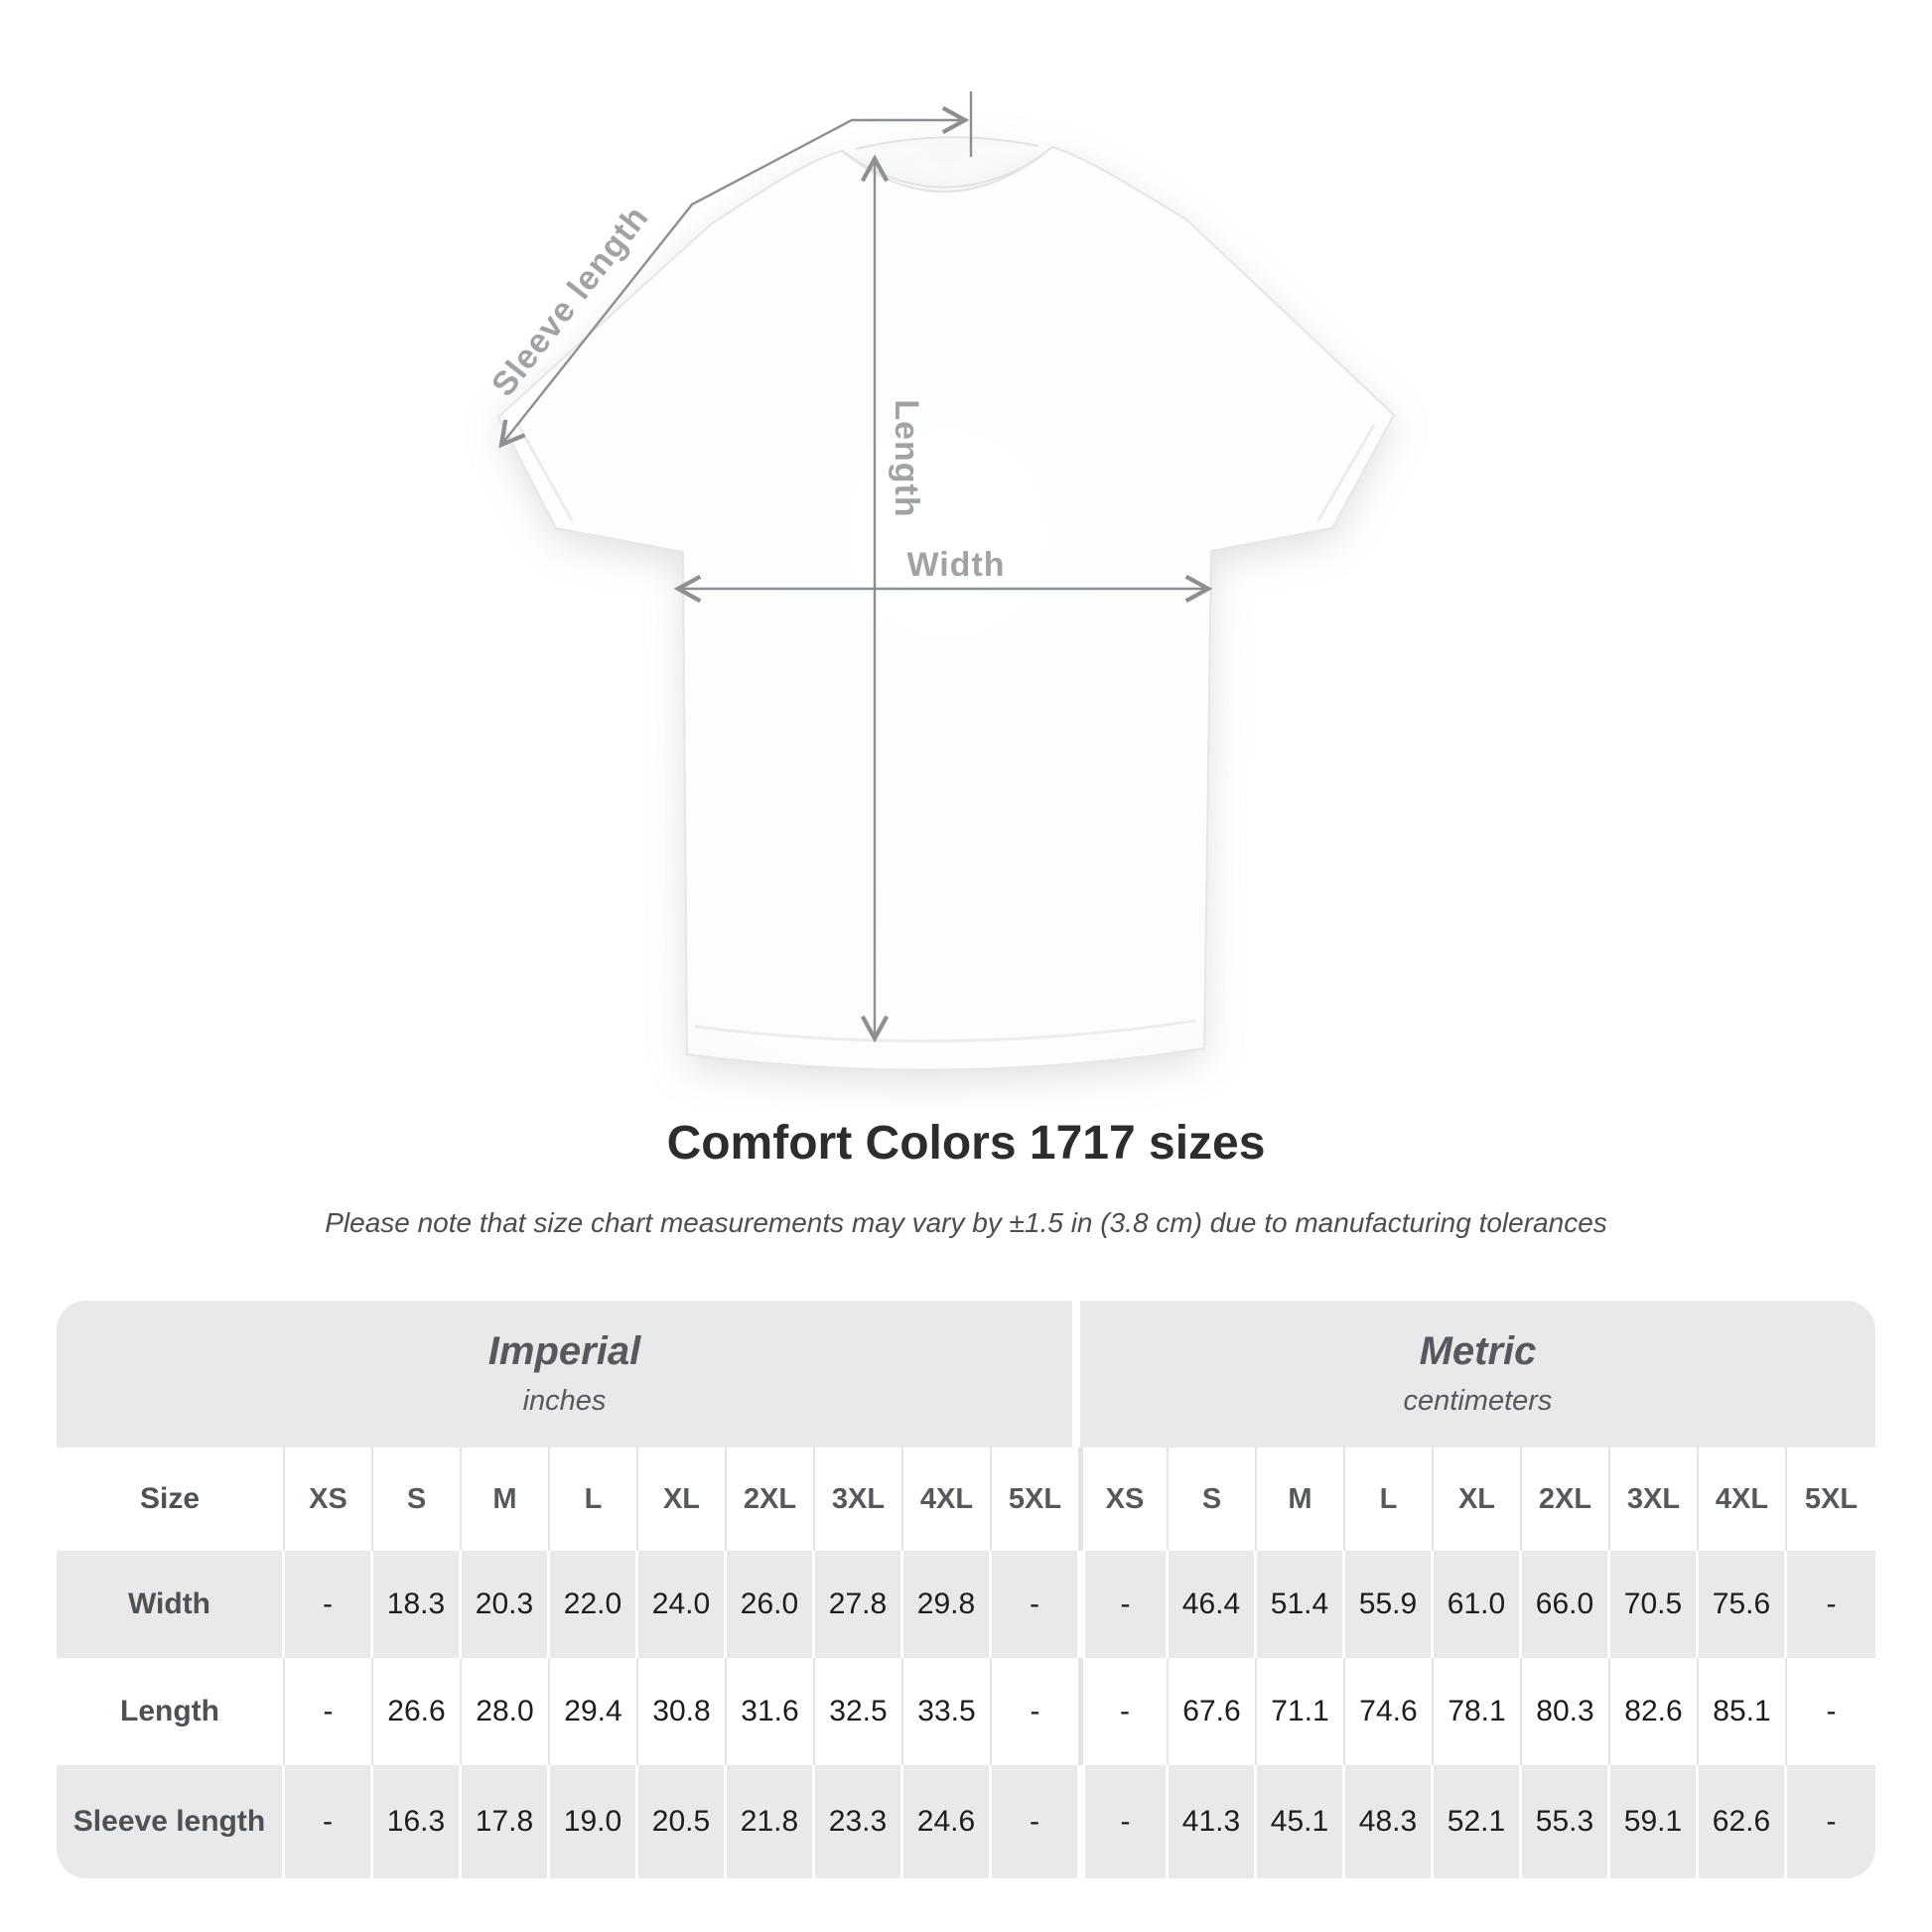 The width and height of the screenshot is (1932, 1932). Describe the element at coordinates (771, 1605) in the screenshot. I see `value-cell: 26.0` at that location.